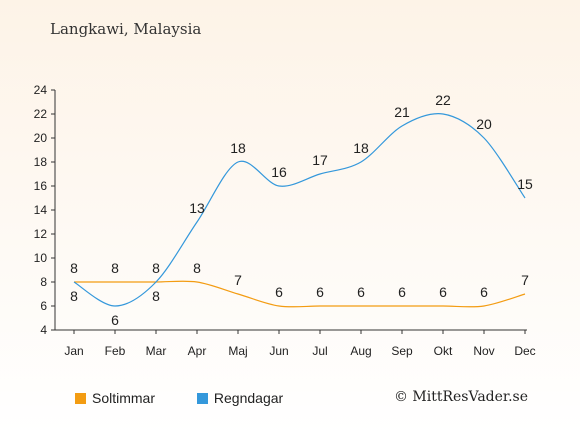  I want to click on site-credit: © MittResVader.se, so click(460, 397).